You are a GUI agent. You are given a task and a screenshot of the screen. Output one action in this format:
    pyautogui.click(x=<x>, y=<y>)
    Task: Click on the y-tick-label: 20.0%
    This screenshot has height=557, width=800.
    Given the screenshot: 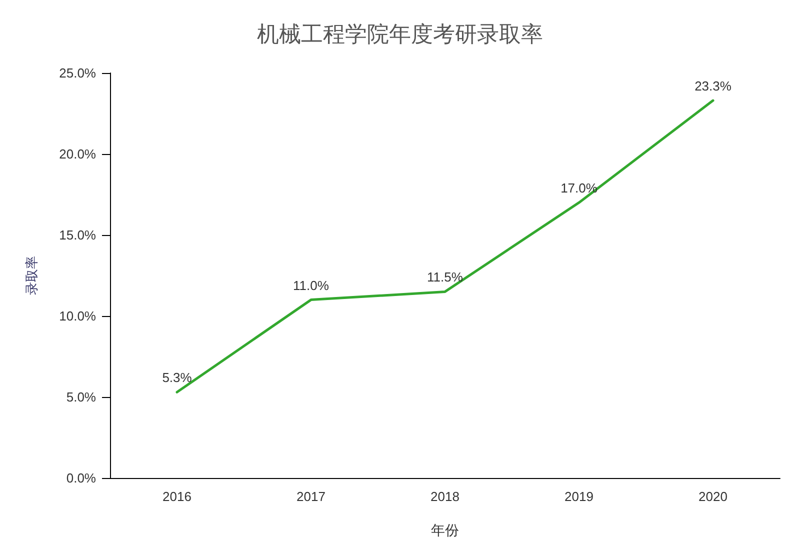 What is the action you would take?
    pyautogui.click(x=77, y=154)
    